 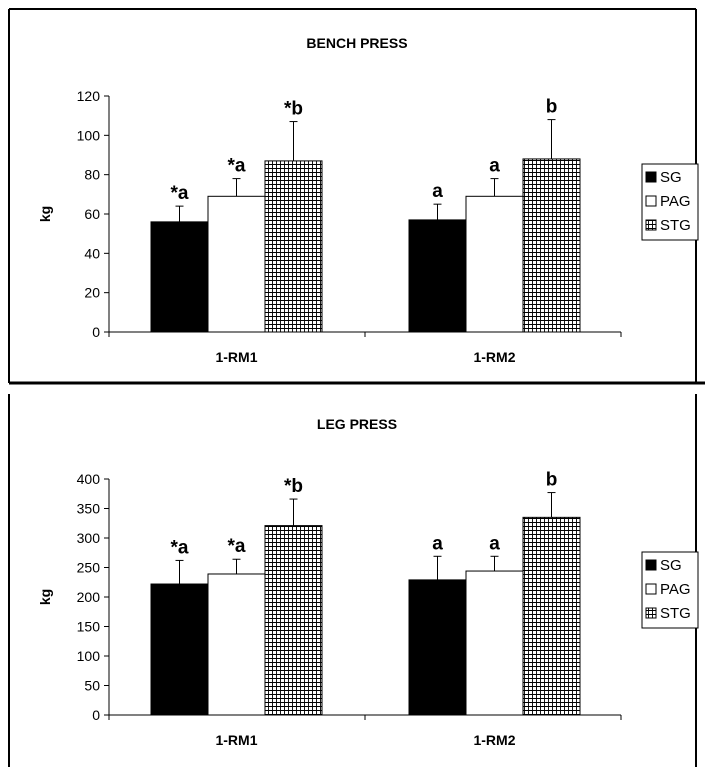 I want to click on y-tick-label: 150, so click(x=89, y=627).